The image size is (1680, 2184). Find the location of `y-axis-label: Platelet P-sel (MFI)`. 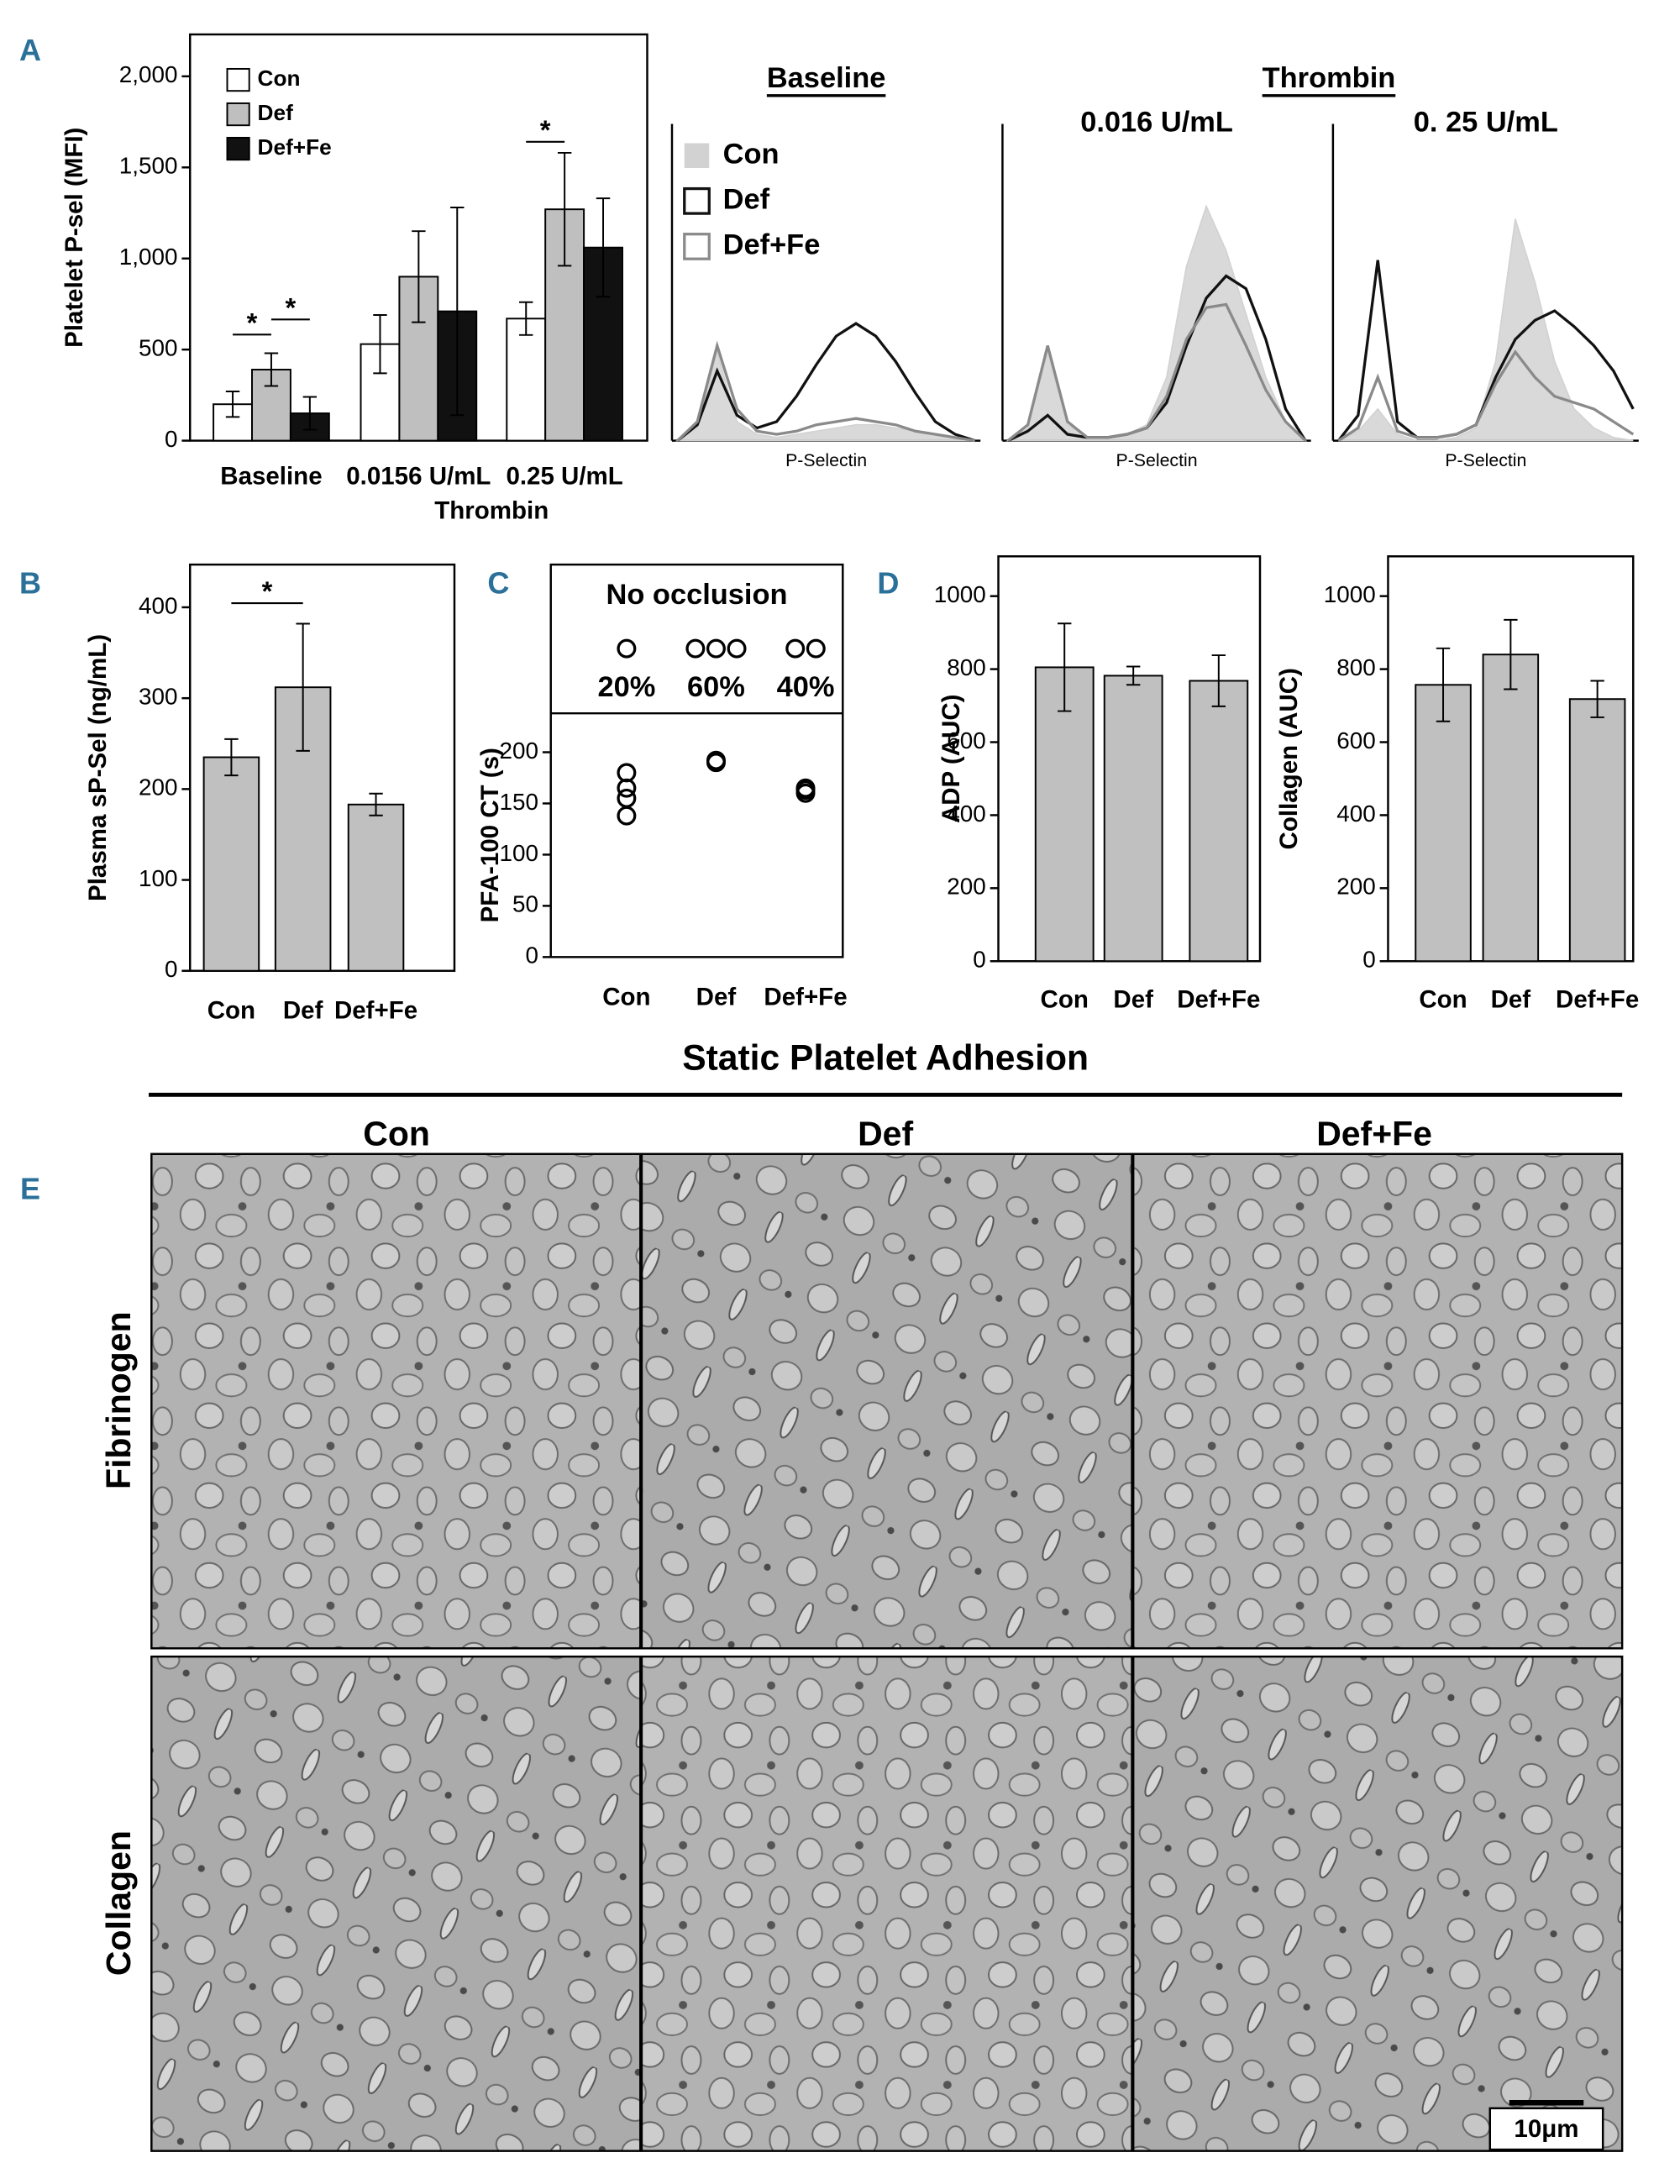

y-axis-label: Platelet P-sel (MFI) is located at coordinates (74, 238).